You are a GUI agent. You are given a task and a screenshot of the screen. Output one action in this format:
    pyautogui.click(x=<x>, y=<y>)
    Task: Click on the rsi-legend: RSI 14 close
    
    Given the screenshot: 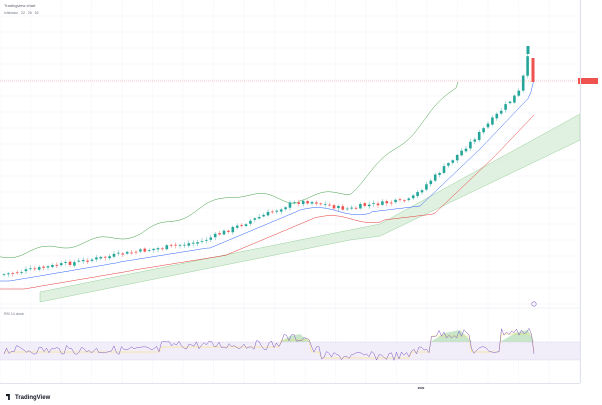 What is the action you would take?
    pyautogui.click(x=14, y=314)
    